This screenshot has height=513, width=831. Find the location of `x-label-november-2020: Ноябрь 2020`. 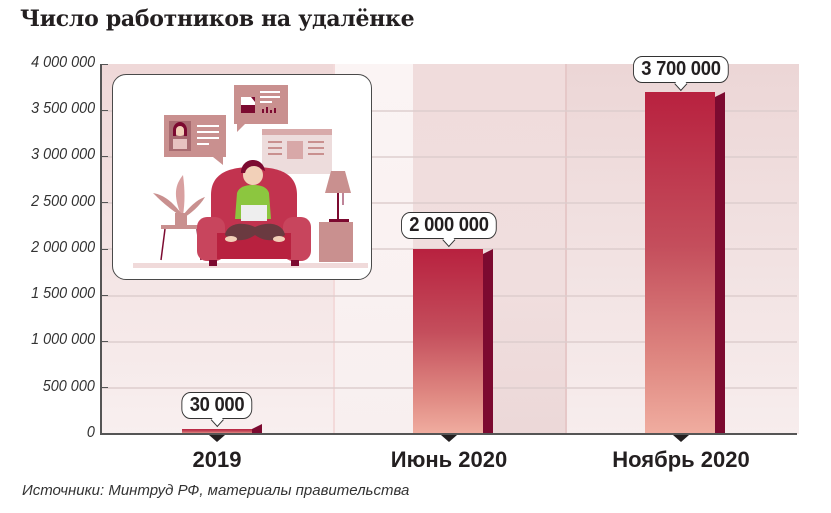

x-label-november-2020: Ноябрь 2020 is located at coordinates (681, 459).